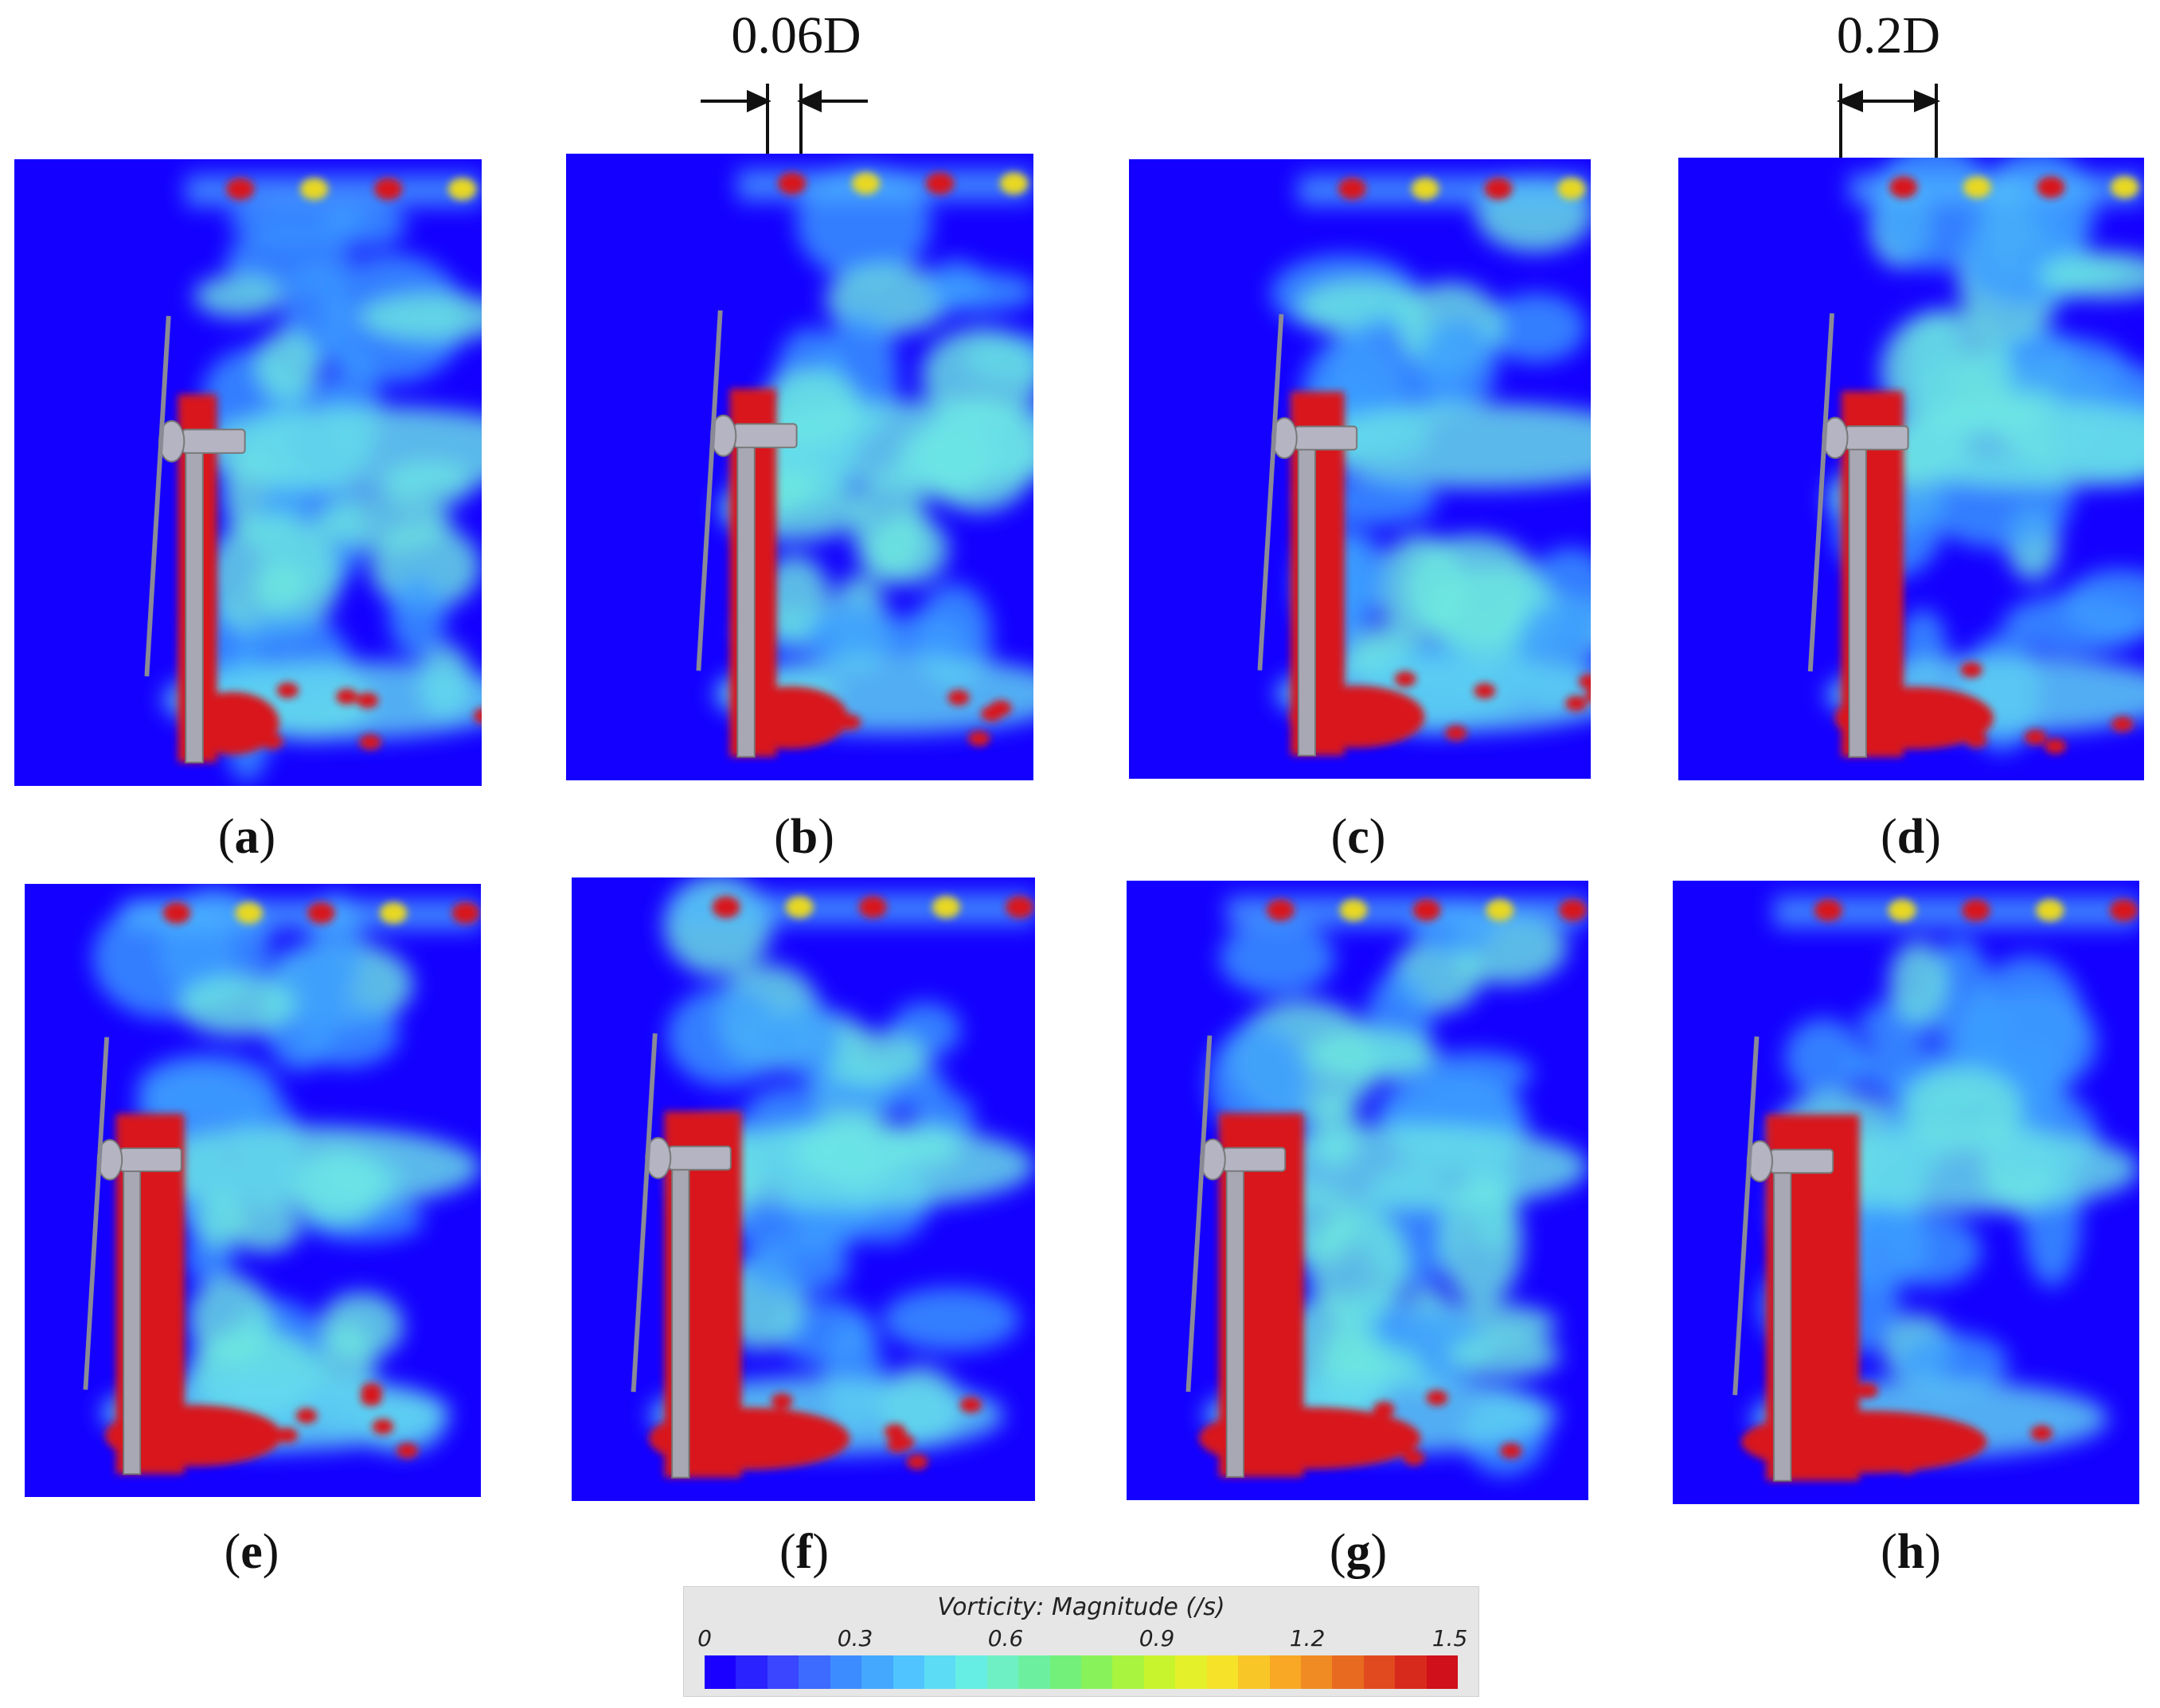  I want to click on panel-label-h: (h), so click(1911, 1552).